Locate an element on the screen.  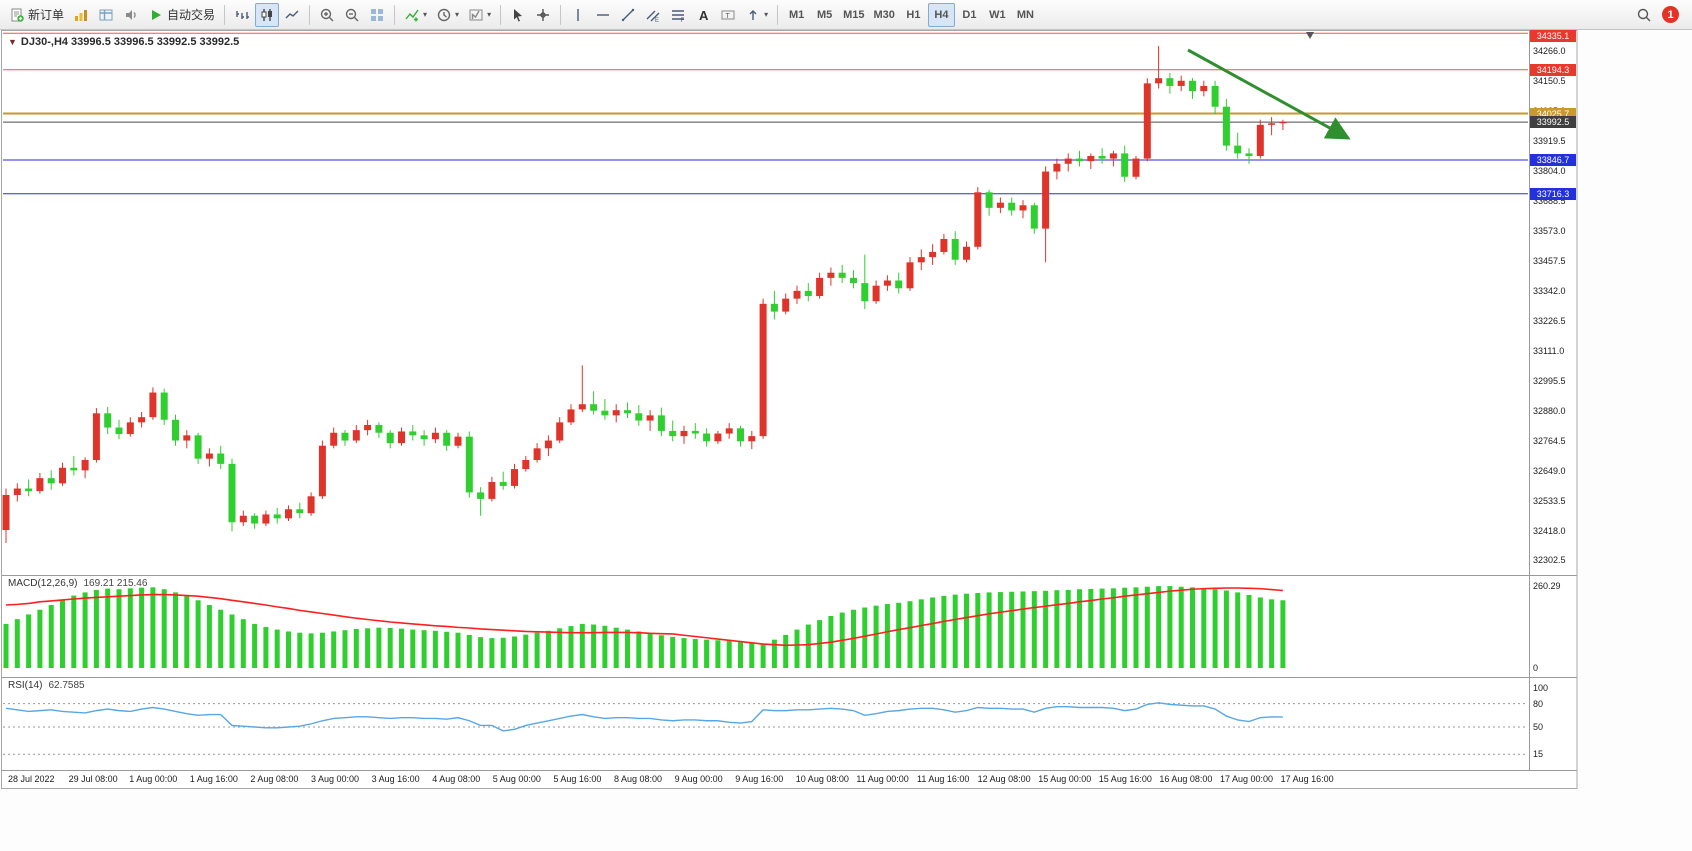
charts-profile-button is located at coordinates (81, 15).